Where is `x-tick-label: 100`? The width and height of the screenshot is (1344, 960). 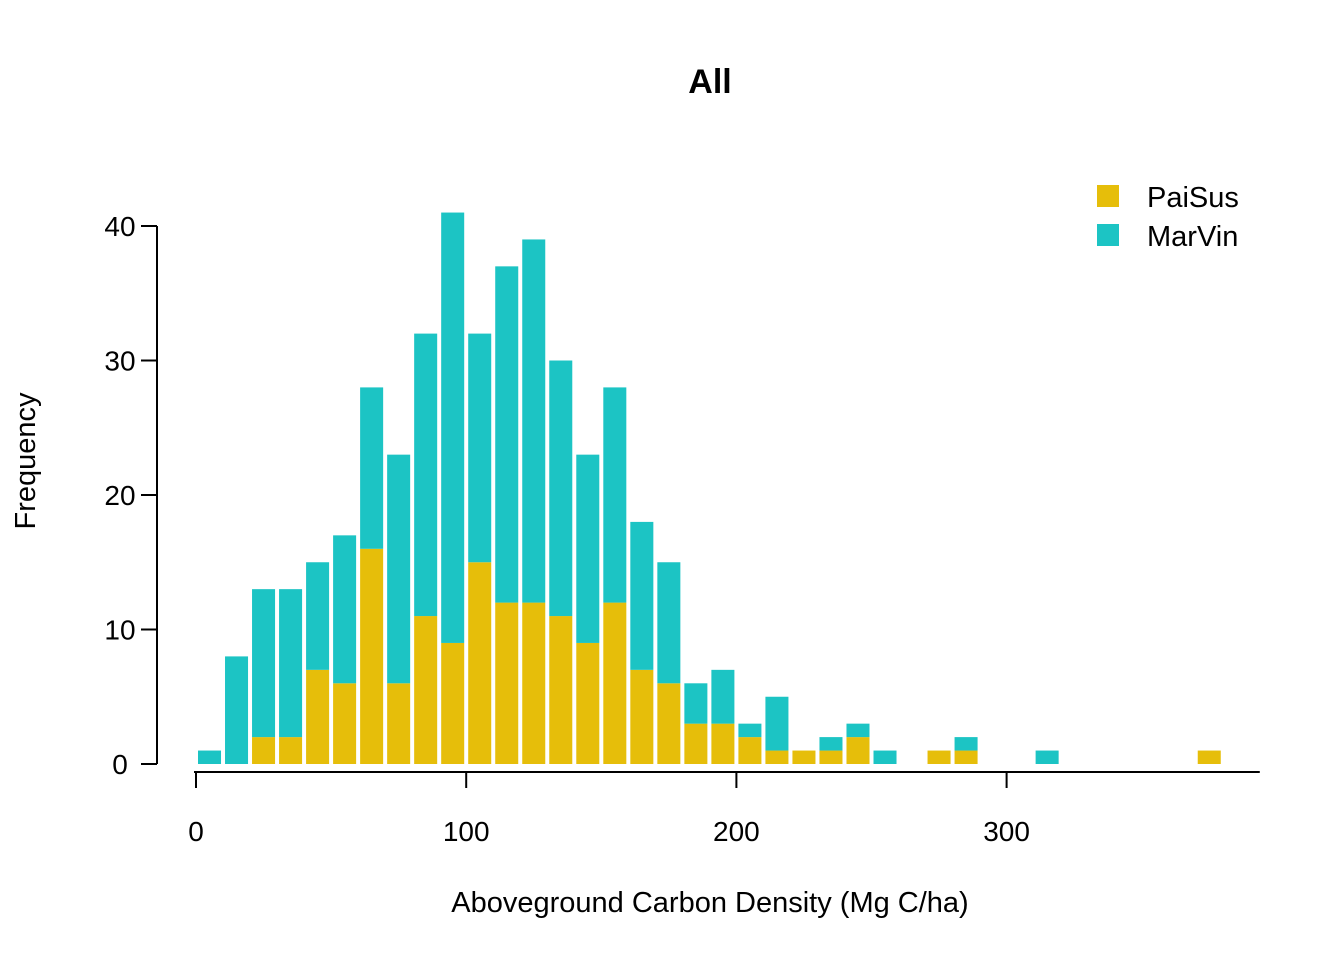
x-tick-label: 100 is located at coordinates (466, 831).